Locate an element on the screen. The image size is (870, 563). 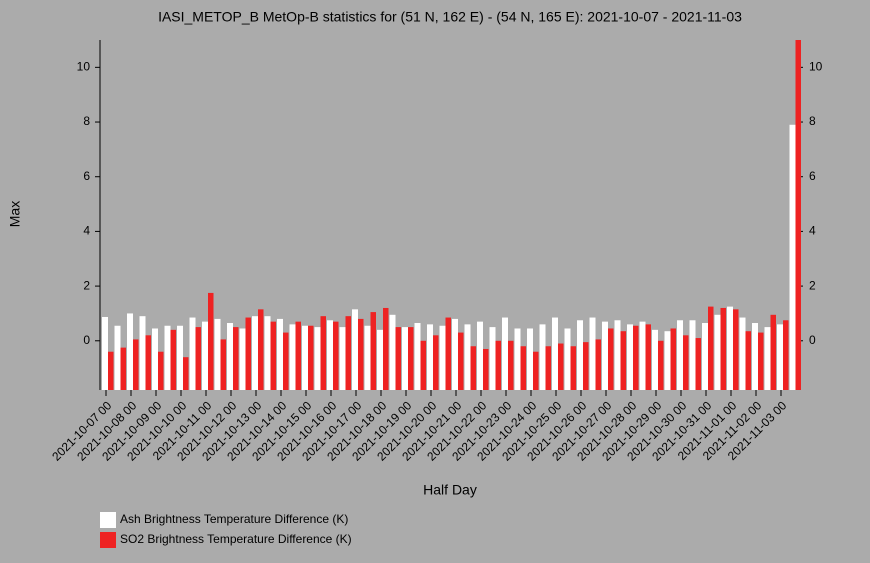
y-tick-label-right: 10 is located at coordinates (816, 67).